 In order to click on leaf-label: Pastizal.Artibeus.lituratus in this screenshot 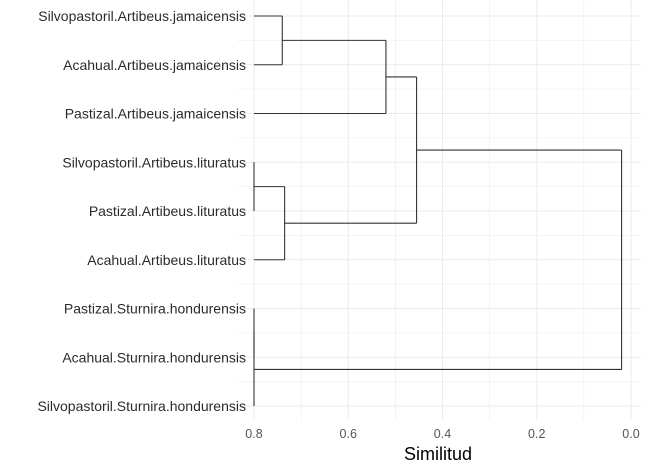, I will do `click(167, 211)`.